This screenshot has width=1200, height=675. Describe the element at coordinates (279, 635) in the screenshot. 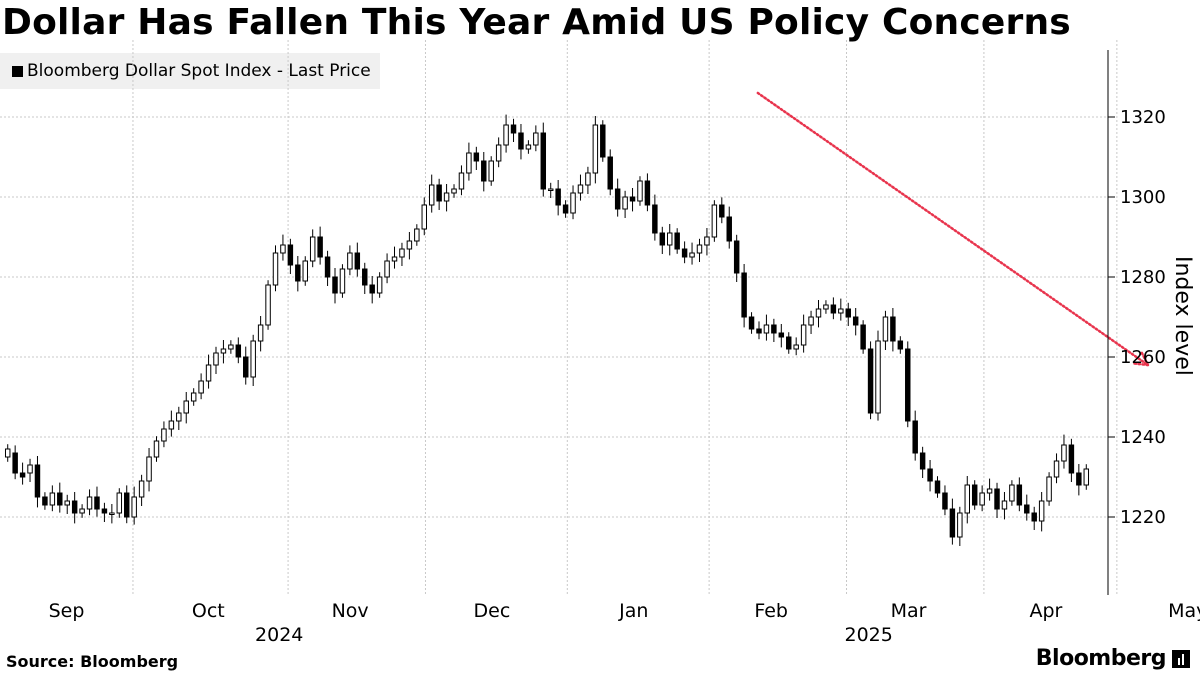

I see `x-year-label: 2024` at that location.